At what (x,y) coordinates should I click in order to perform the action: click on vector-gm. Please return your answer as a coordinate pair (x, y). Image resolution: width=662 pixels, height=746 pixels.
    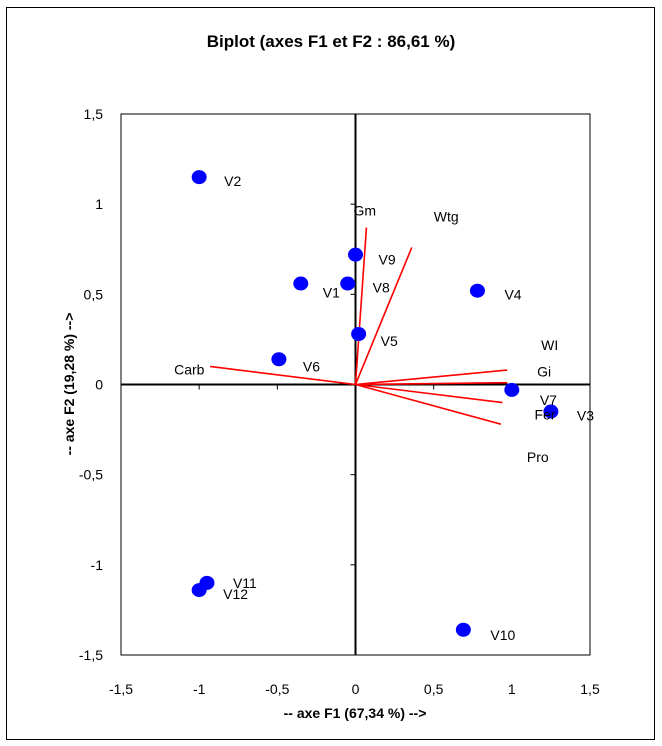
    Looking at the image, I should click on (361, 306).